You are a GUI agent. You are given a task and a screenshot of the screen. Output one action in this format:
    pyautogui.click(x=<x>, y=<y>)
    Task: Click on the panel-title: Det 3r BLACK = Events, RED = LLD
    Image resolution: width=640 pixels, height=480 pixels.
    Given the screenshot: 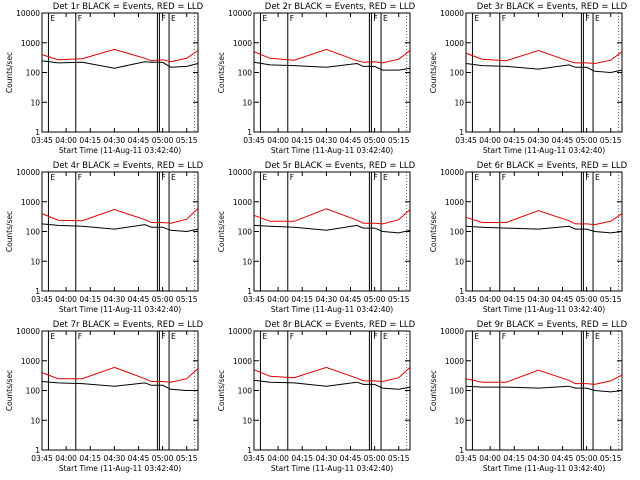 What is the action you would take?
    pyautogui.click(x=552, y=7)
    